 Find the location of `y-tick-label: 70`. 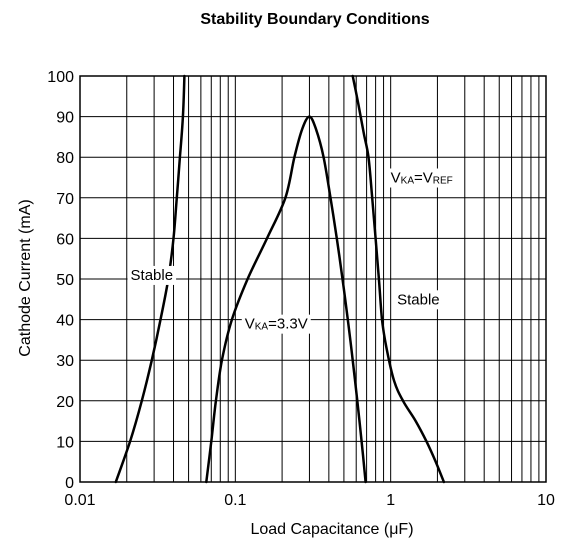

y-tick-label: 70 is located at coordinates (65, 199).